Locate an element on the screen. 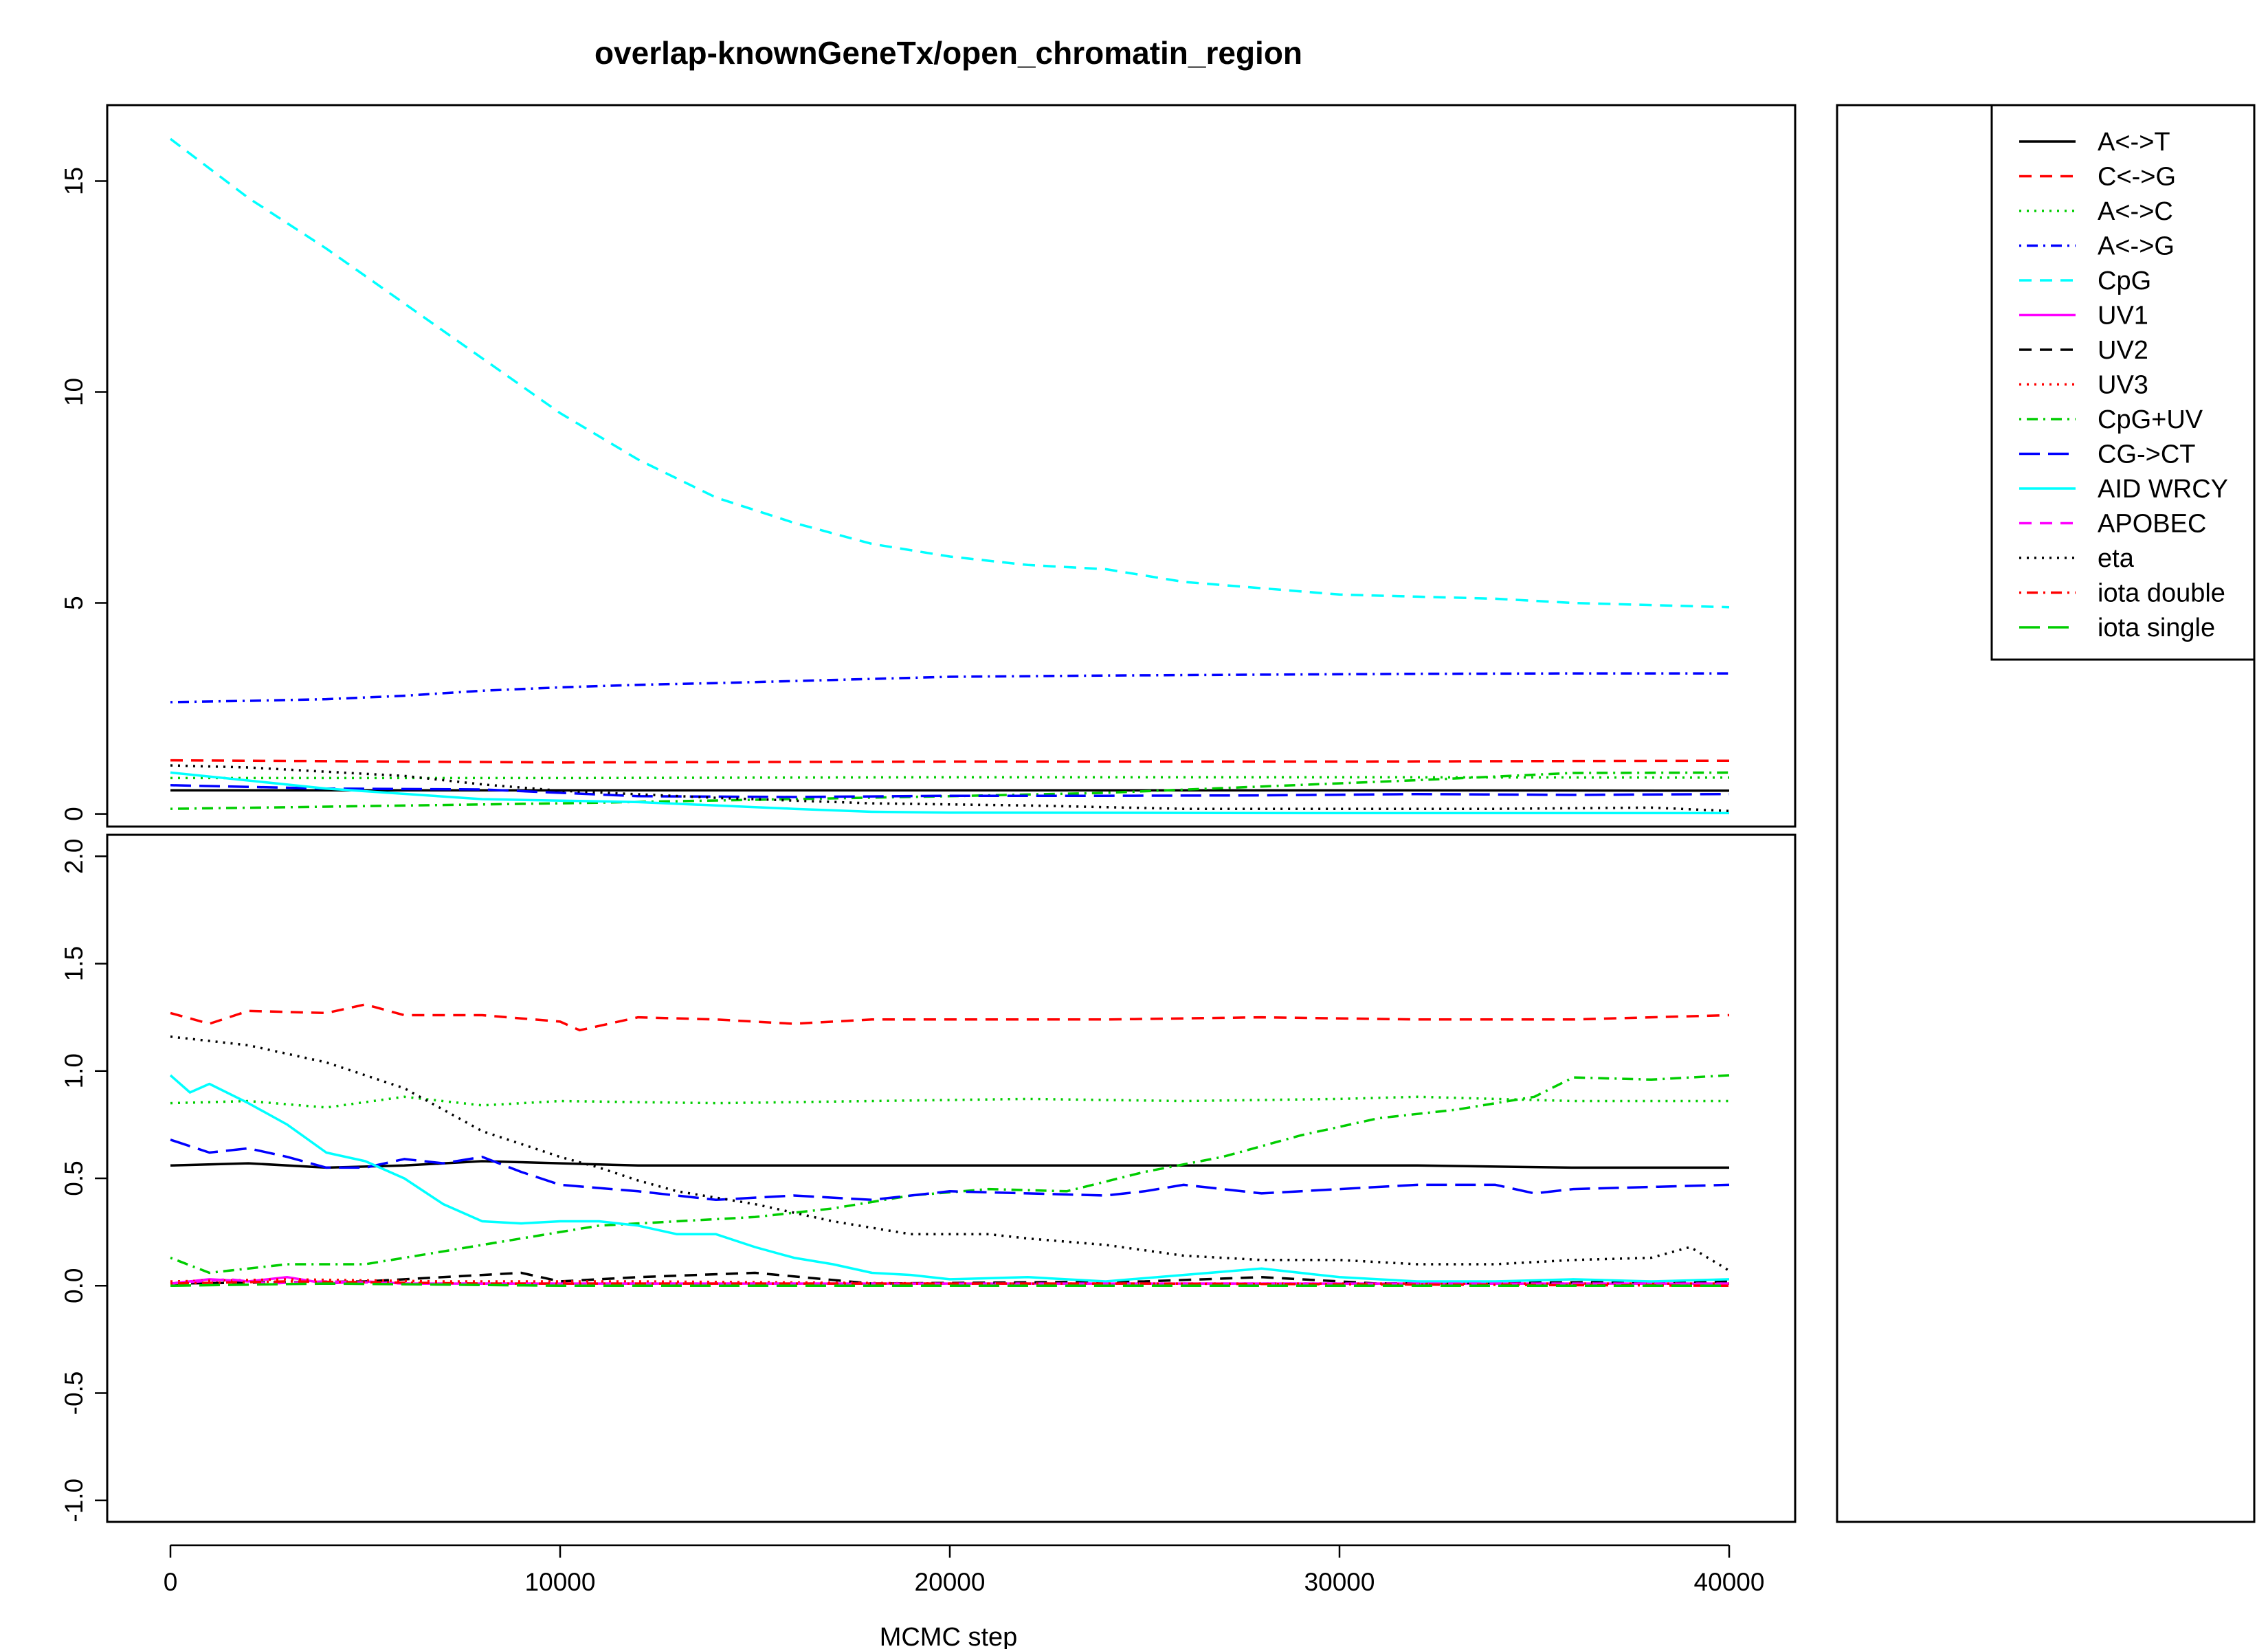 The image size is (2268, 1649). series-group is located at coordinates (949, 1145).